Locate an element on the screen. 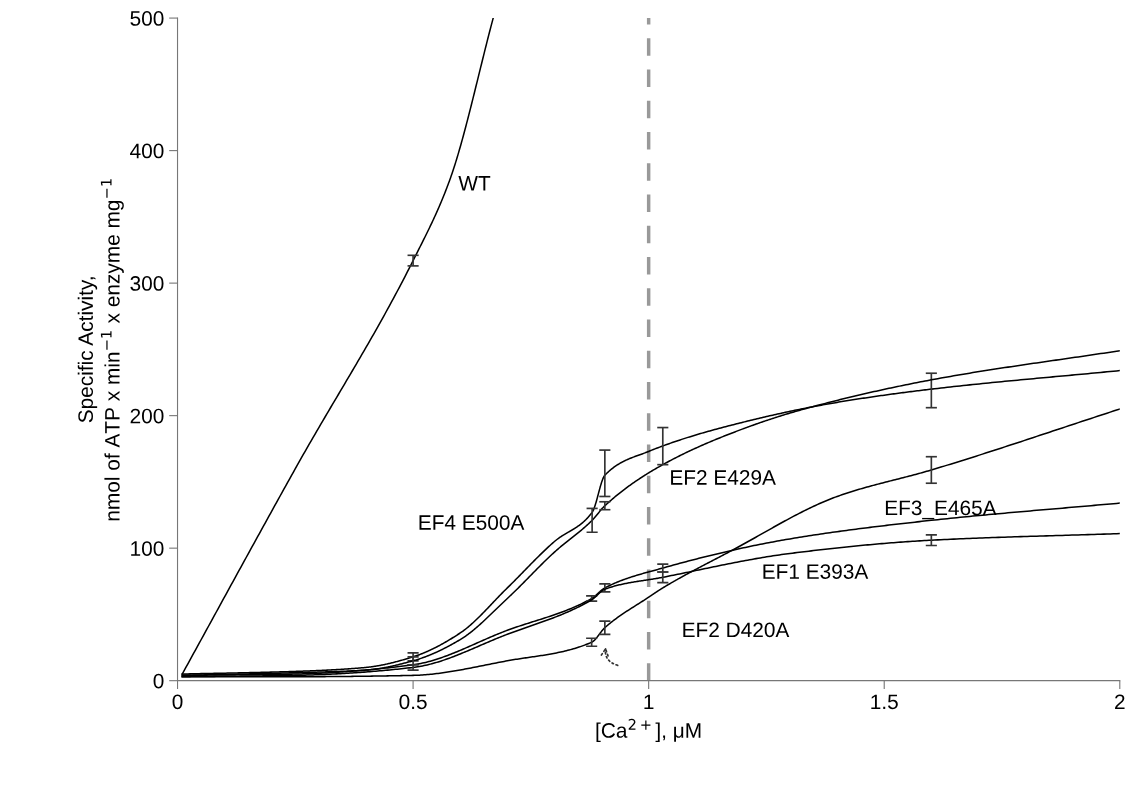 The width and height of the screenshot is (1138, 786). y-tick-label: 0 is located at coordinates (158, 681).